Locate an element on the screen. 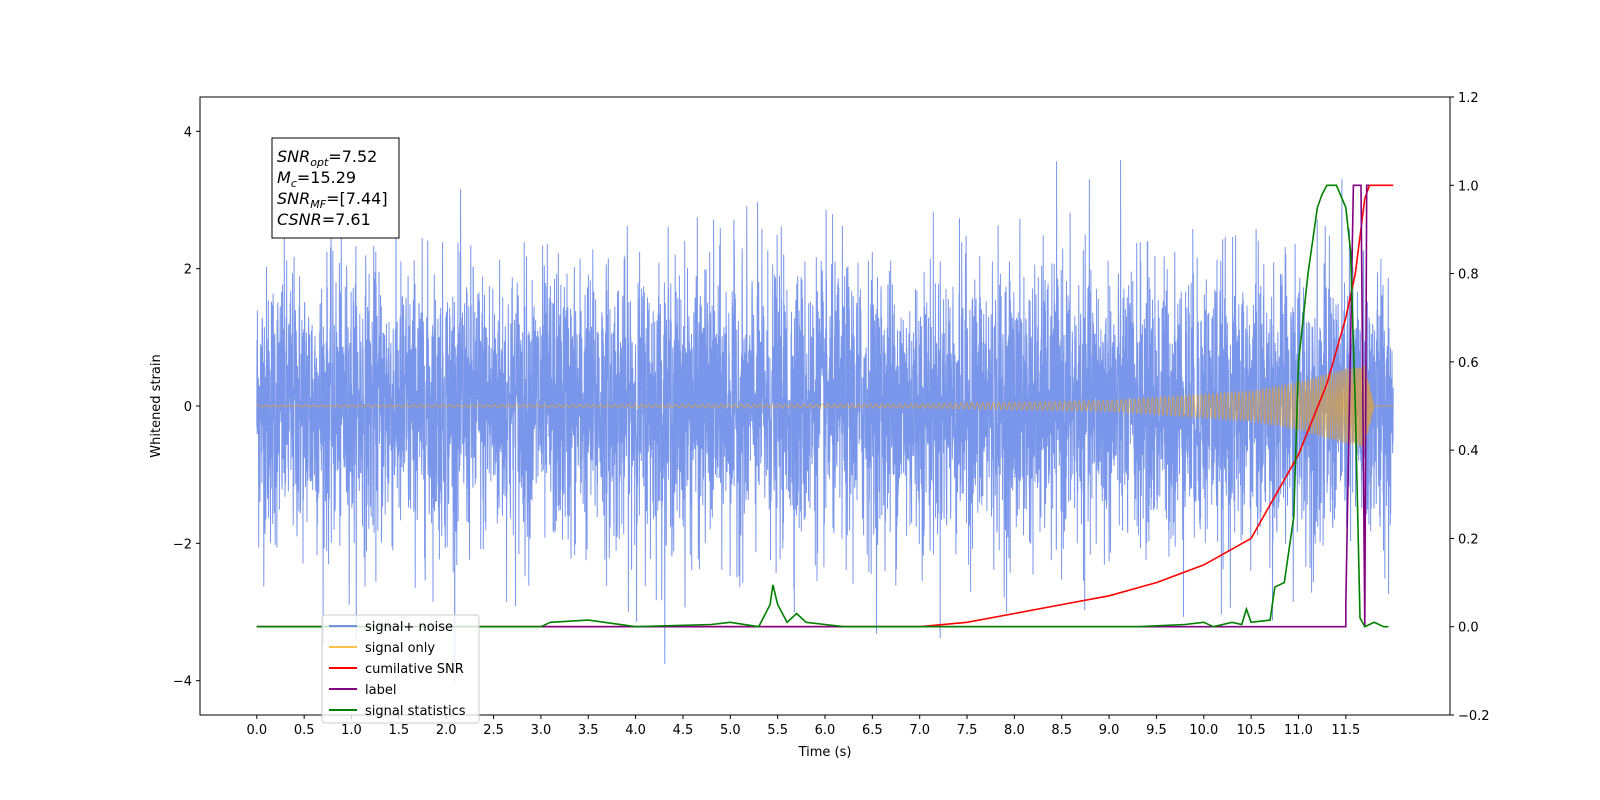  y-axis-left: −4 −2 0 2 4 is located at coordinates (186, 407).